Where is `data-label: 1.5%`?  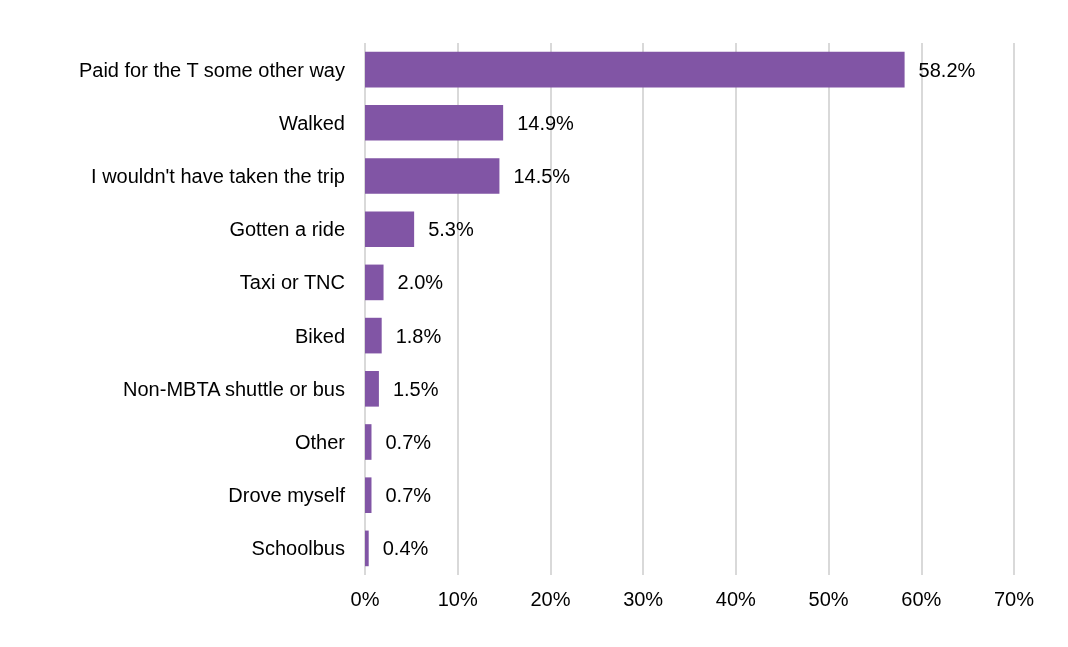
data-label: 1.5% is located at coordinates (415, 388).